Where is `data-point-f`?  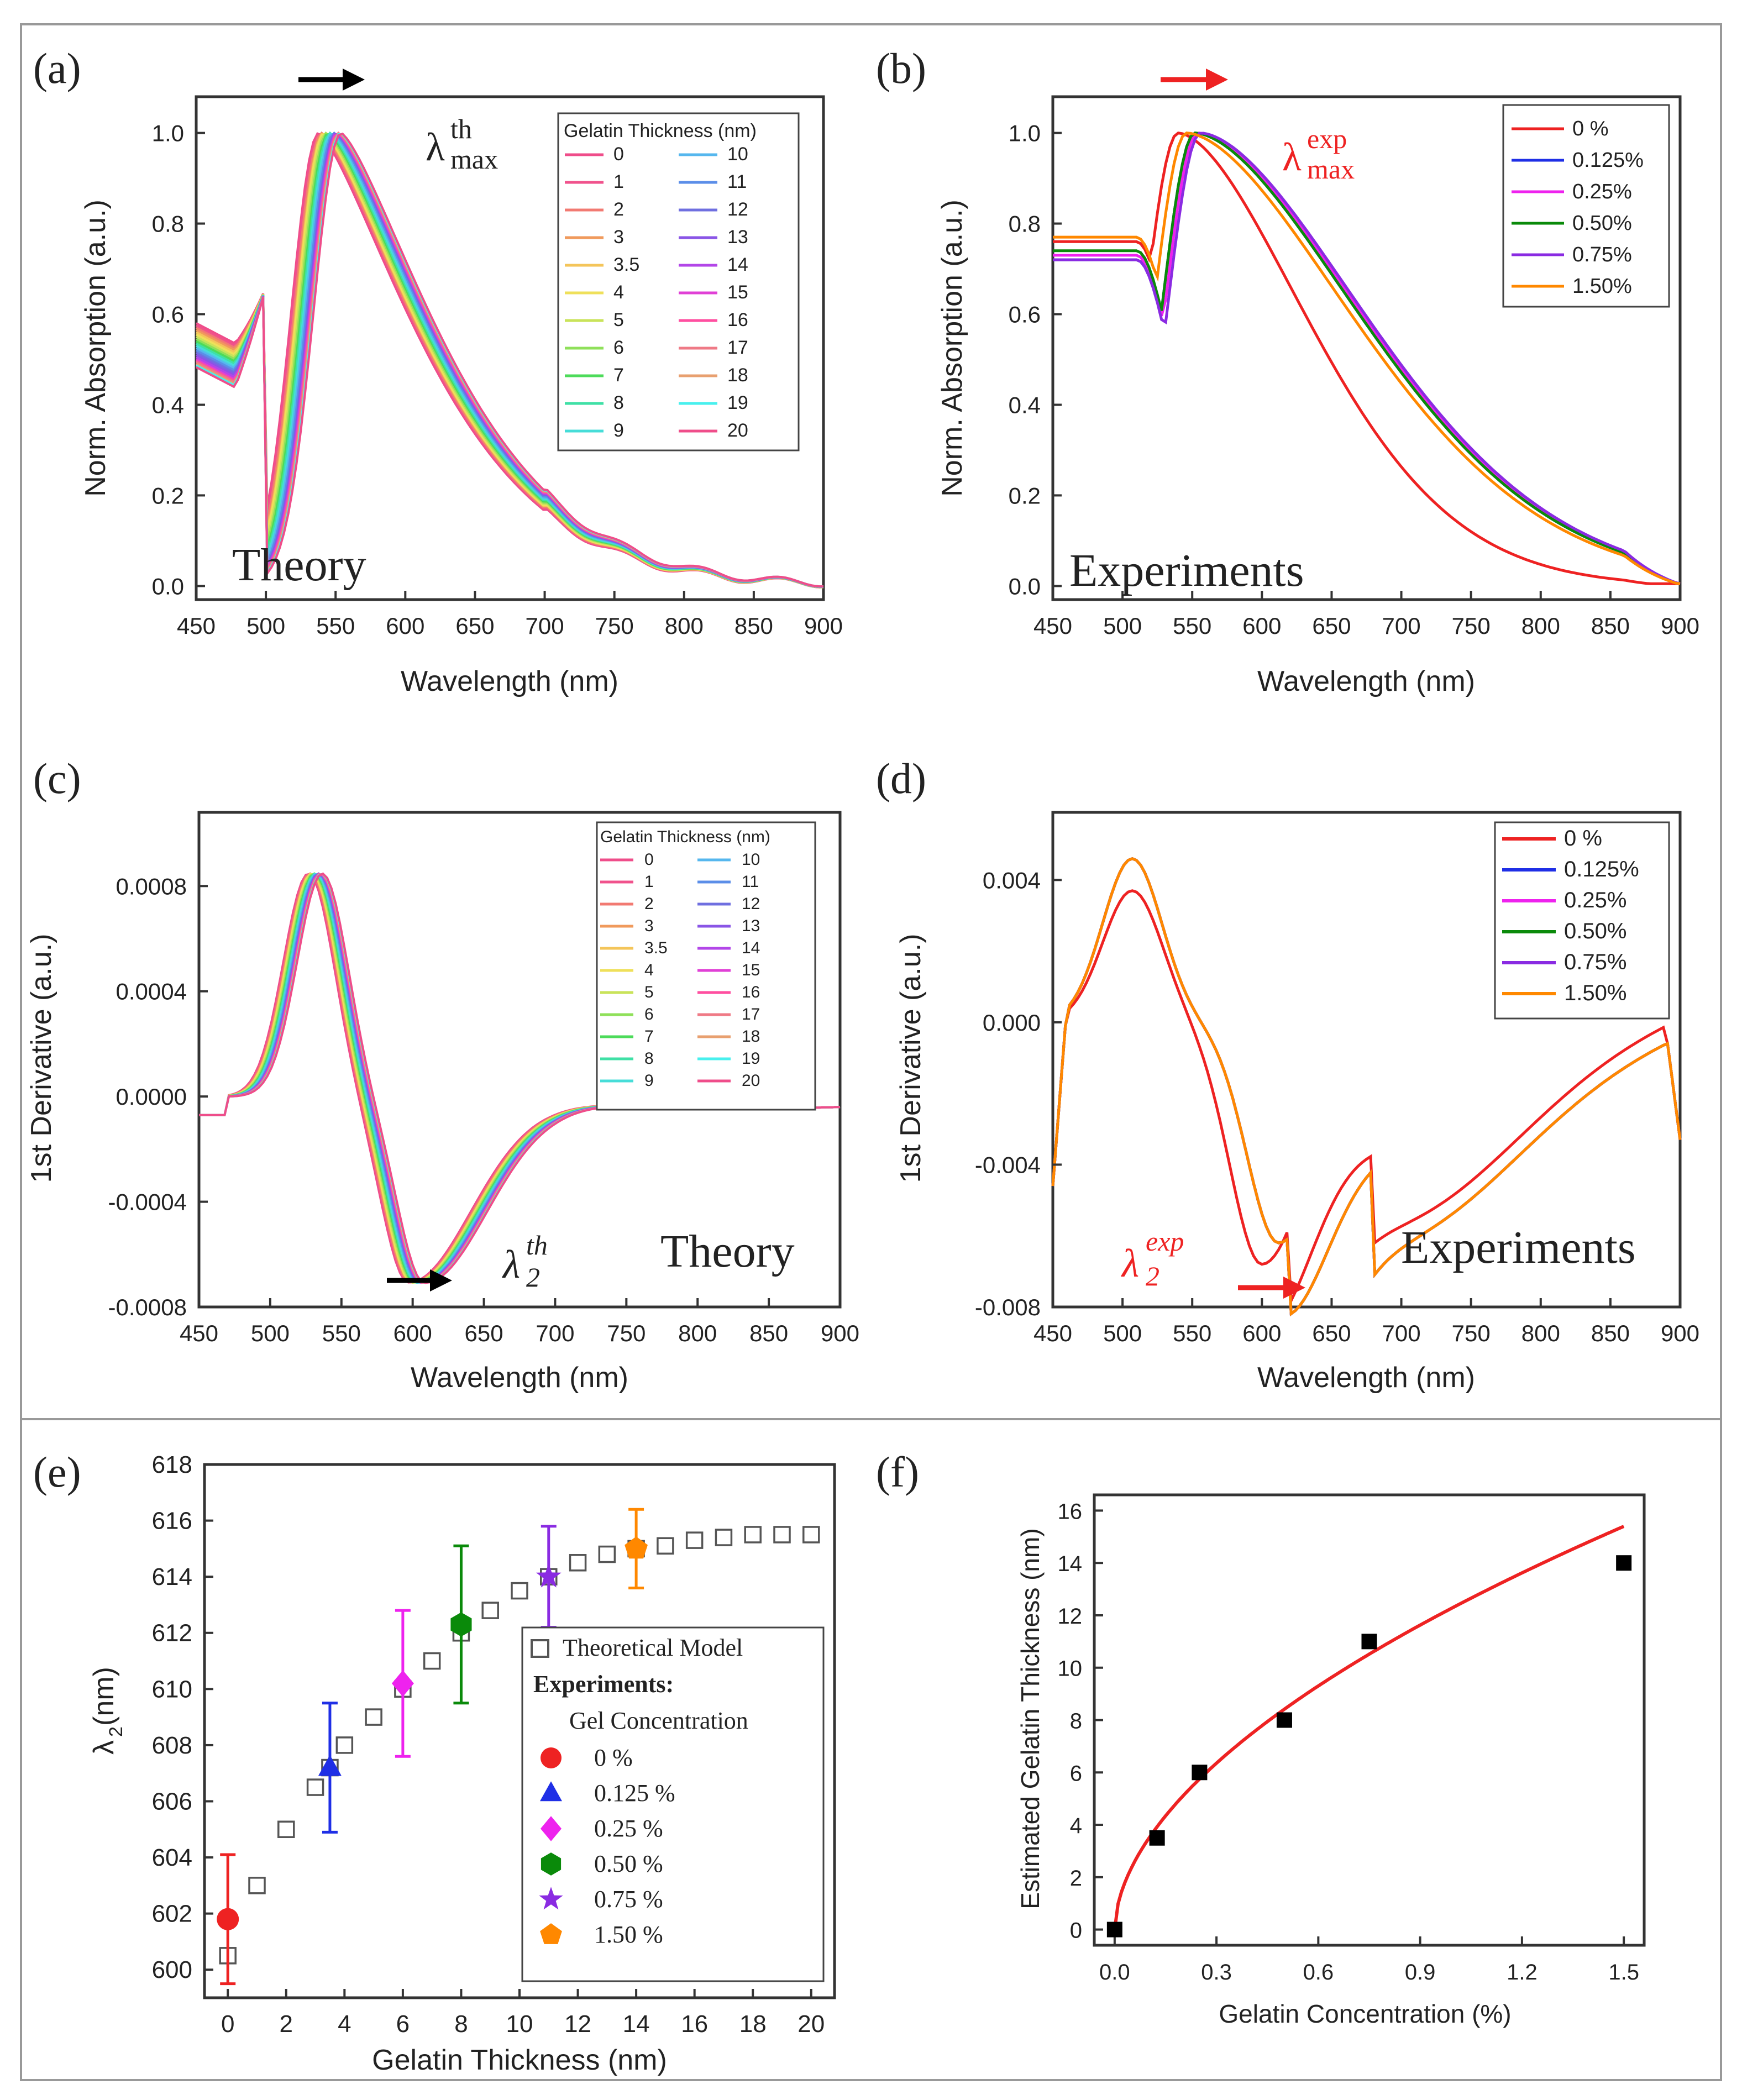 data-point-f is located at coordinates (1114, 1930).